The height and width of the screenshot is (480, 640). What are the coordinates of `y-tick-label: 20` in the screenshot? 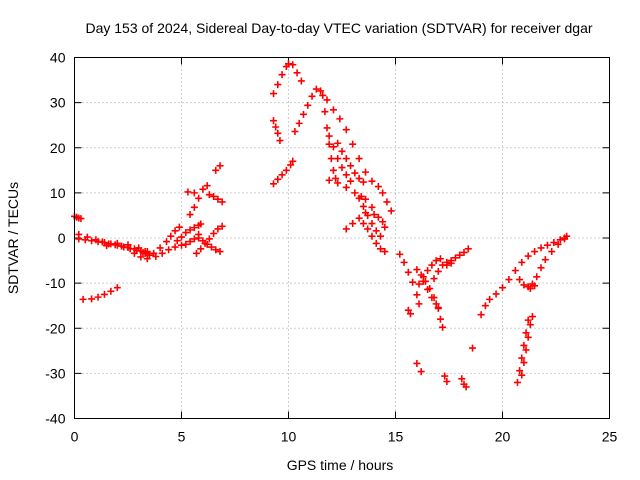 It's located at (58, 148).